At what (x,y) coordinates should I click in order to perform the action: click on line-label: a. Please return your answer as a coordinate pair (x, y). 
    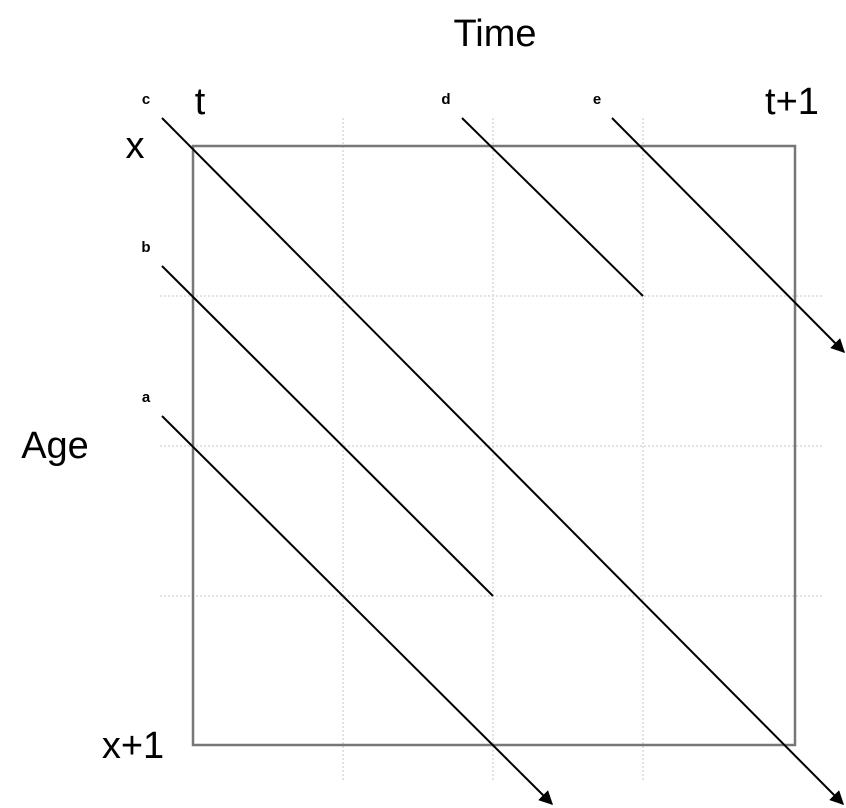
    Looking at the image, I should click on (146, 397).